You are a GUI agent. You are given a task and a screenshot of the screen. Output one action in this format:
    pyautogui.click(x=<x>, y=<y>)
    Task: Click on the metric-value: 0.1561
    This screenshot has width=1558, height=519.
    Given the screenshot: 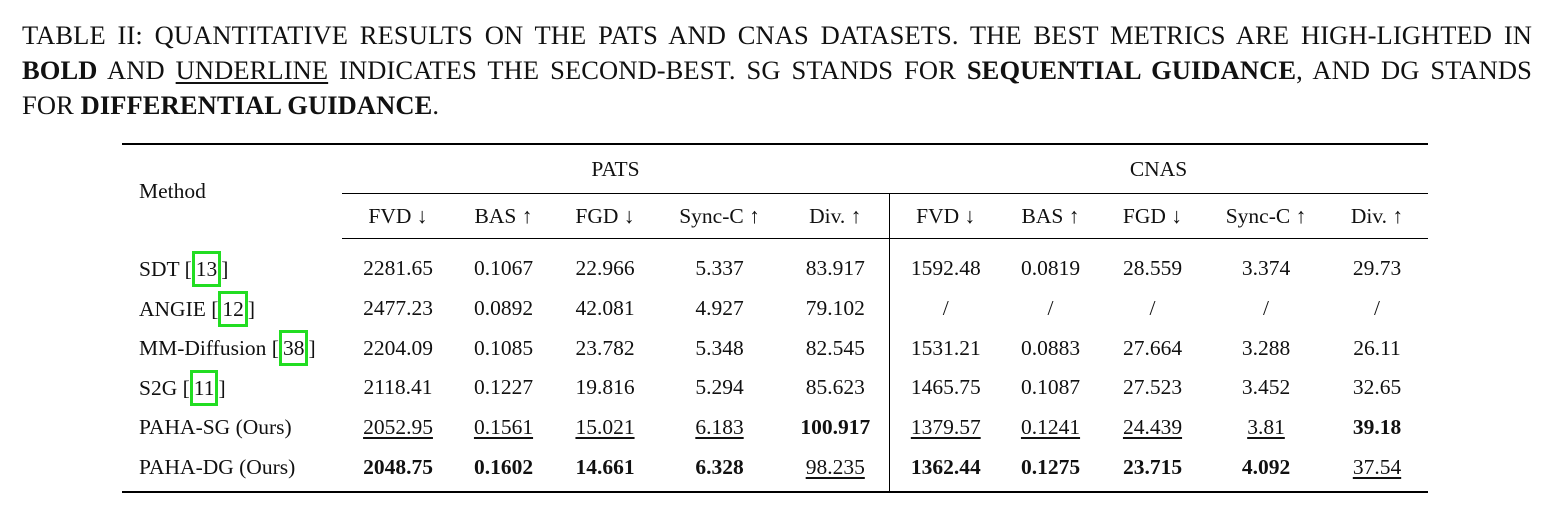 What is the action you would take?
    pyautogui.click(x=503, y=427)
    